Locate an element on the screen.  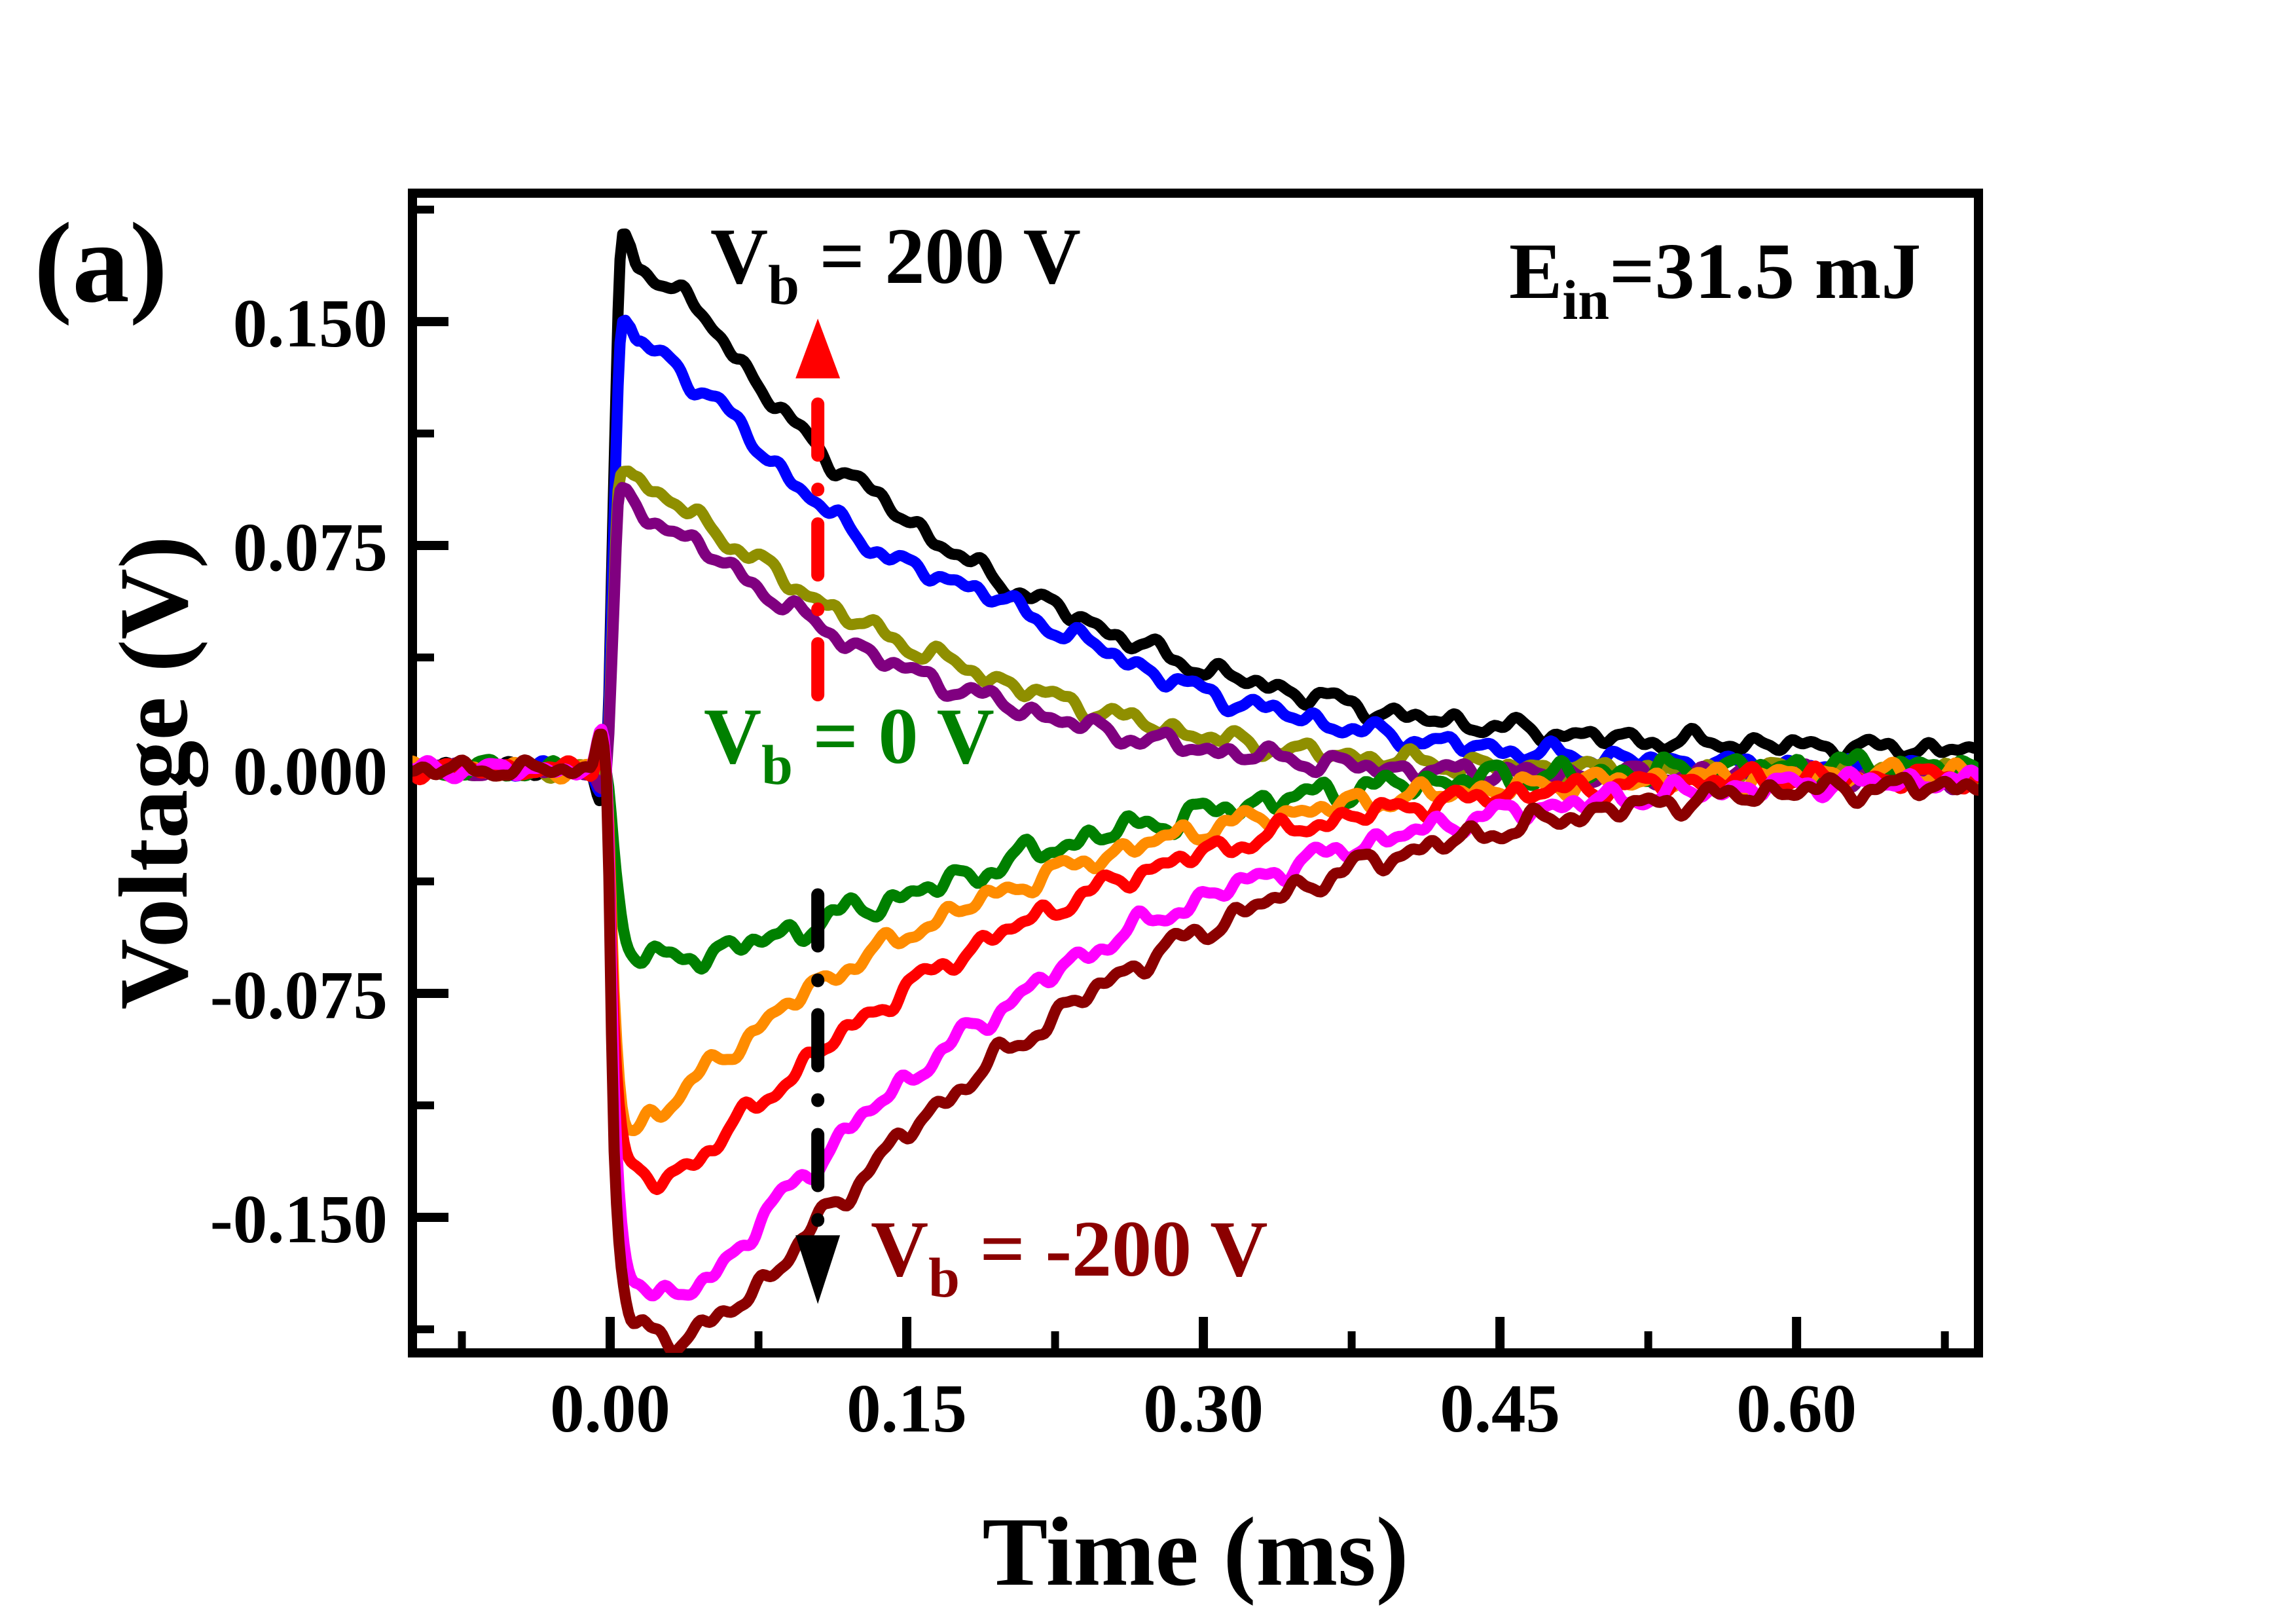
annotation-vb-neg200: Vb = -200 V is located at coordinates (1069, 1257).